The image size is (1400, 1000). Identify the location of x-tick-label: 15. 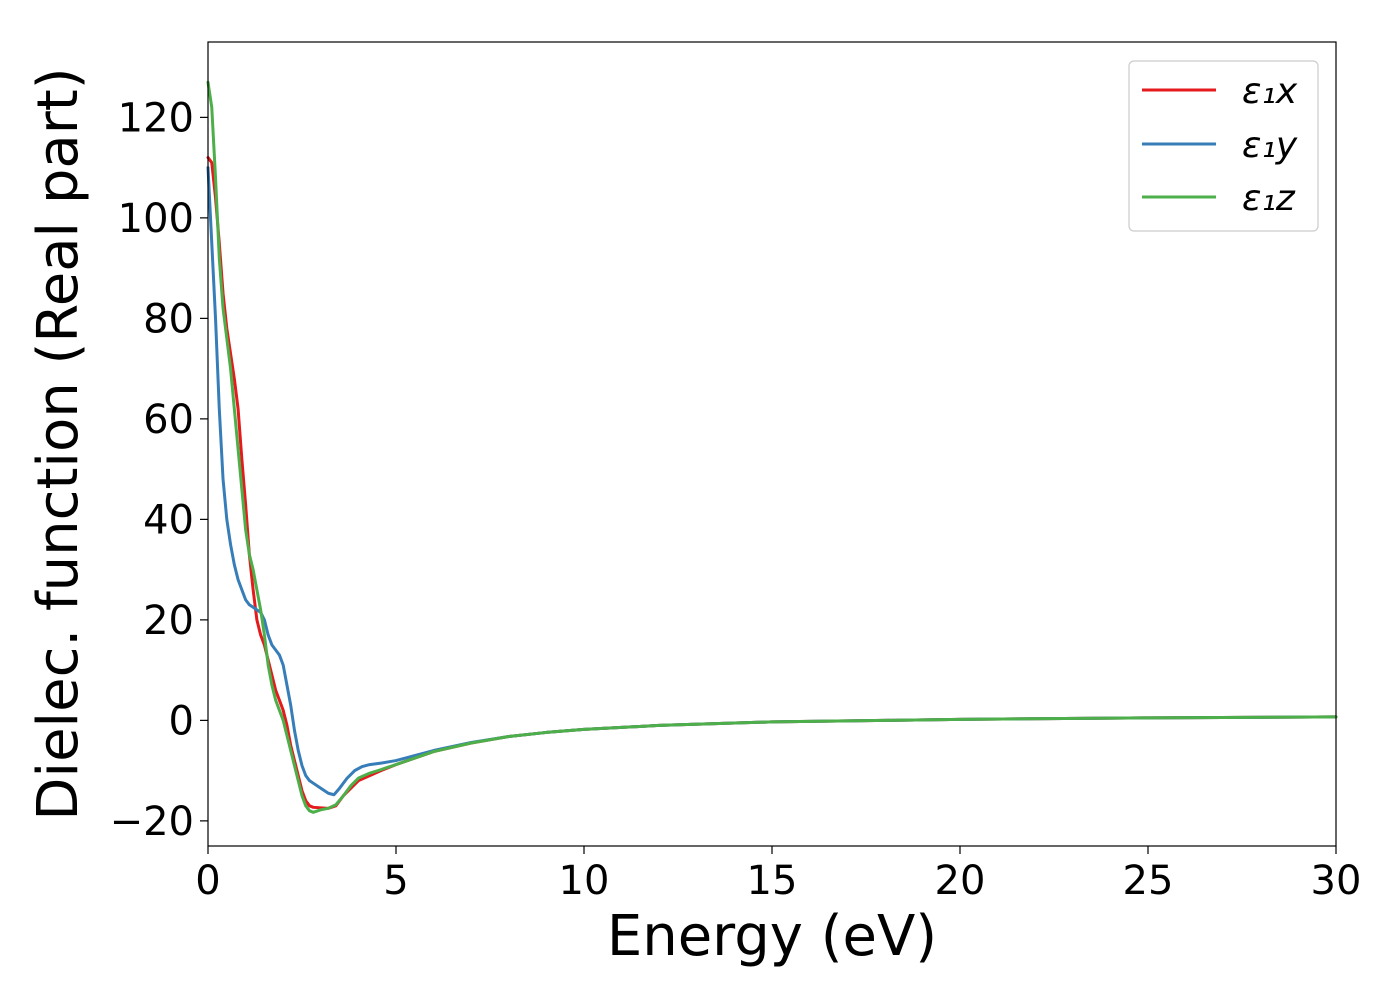
(772, 881).